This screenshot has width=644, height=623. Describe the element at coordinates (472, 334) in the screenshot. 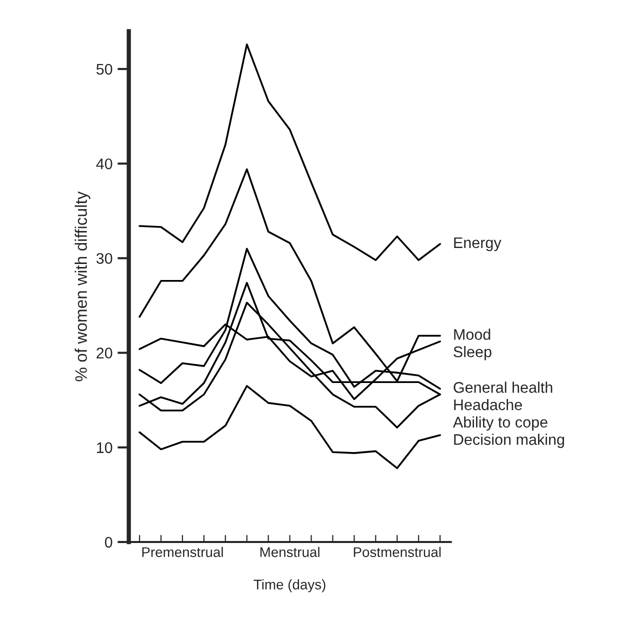

I see `series-label: Mood` at that location.